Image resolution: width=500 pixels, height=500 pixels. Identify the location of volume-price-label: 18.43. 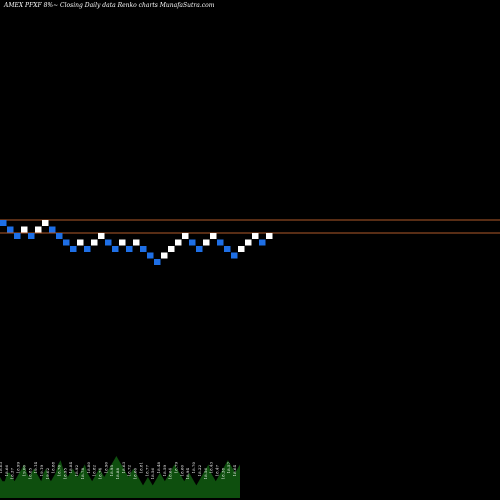
(211, 468).